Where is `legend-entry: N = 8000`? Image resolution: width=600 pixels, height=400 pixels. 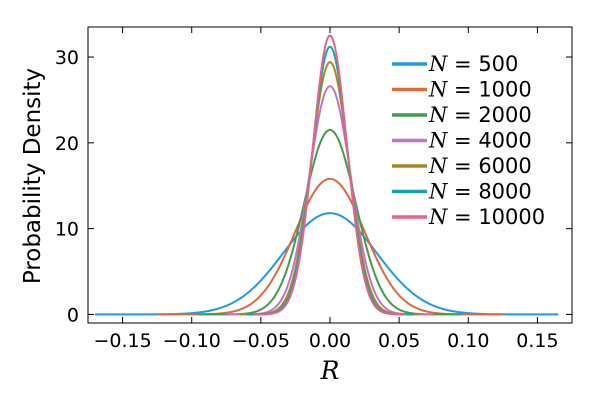 legend-entry: N = 8000 is located at coordinates (480, 192).